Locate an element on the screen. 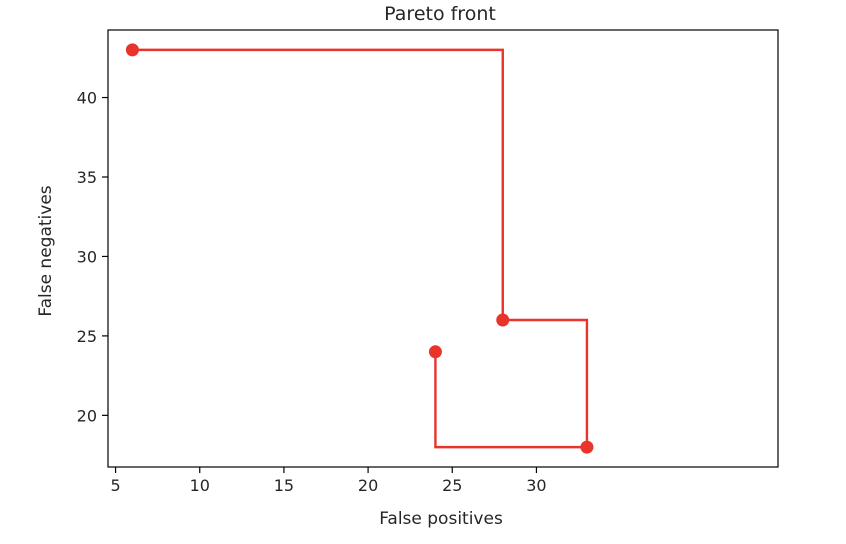 This screenshot has height=544, width=846. chart-title: Pareto front is located at coordinates (440, 14).